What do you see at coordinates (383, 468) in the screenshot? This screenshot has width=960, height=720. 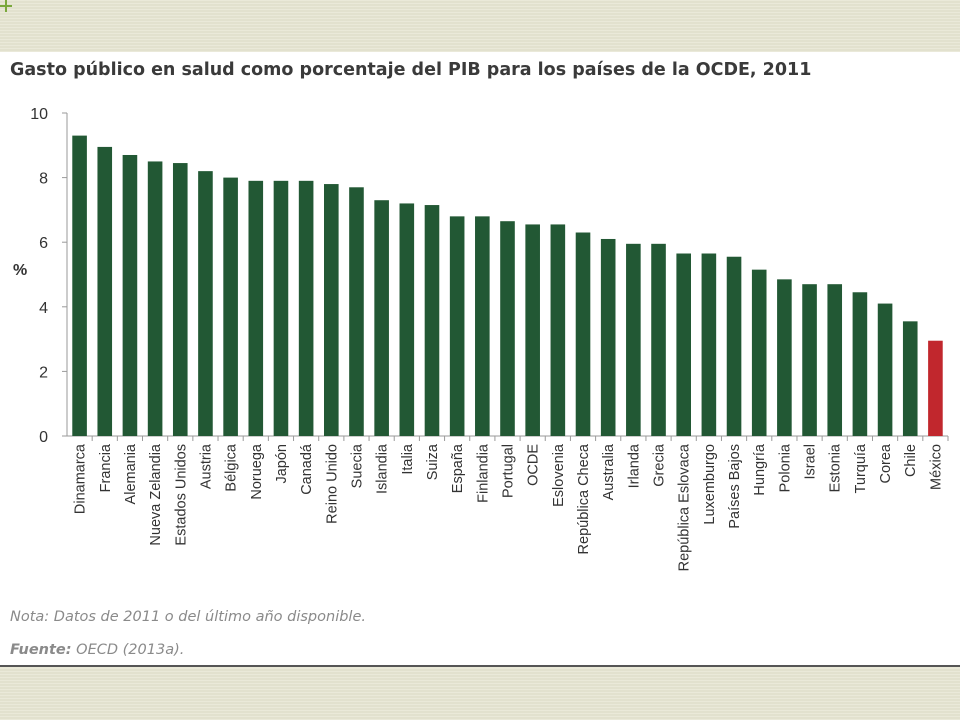 I see `x-tick-label: Islandia` at bounding box center [383, 468].